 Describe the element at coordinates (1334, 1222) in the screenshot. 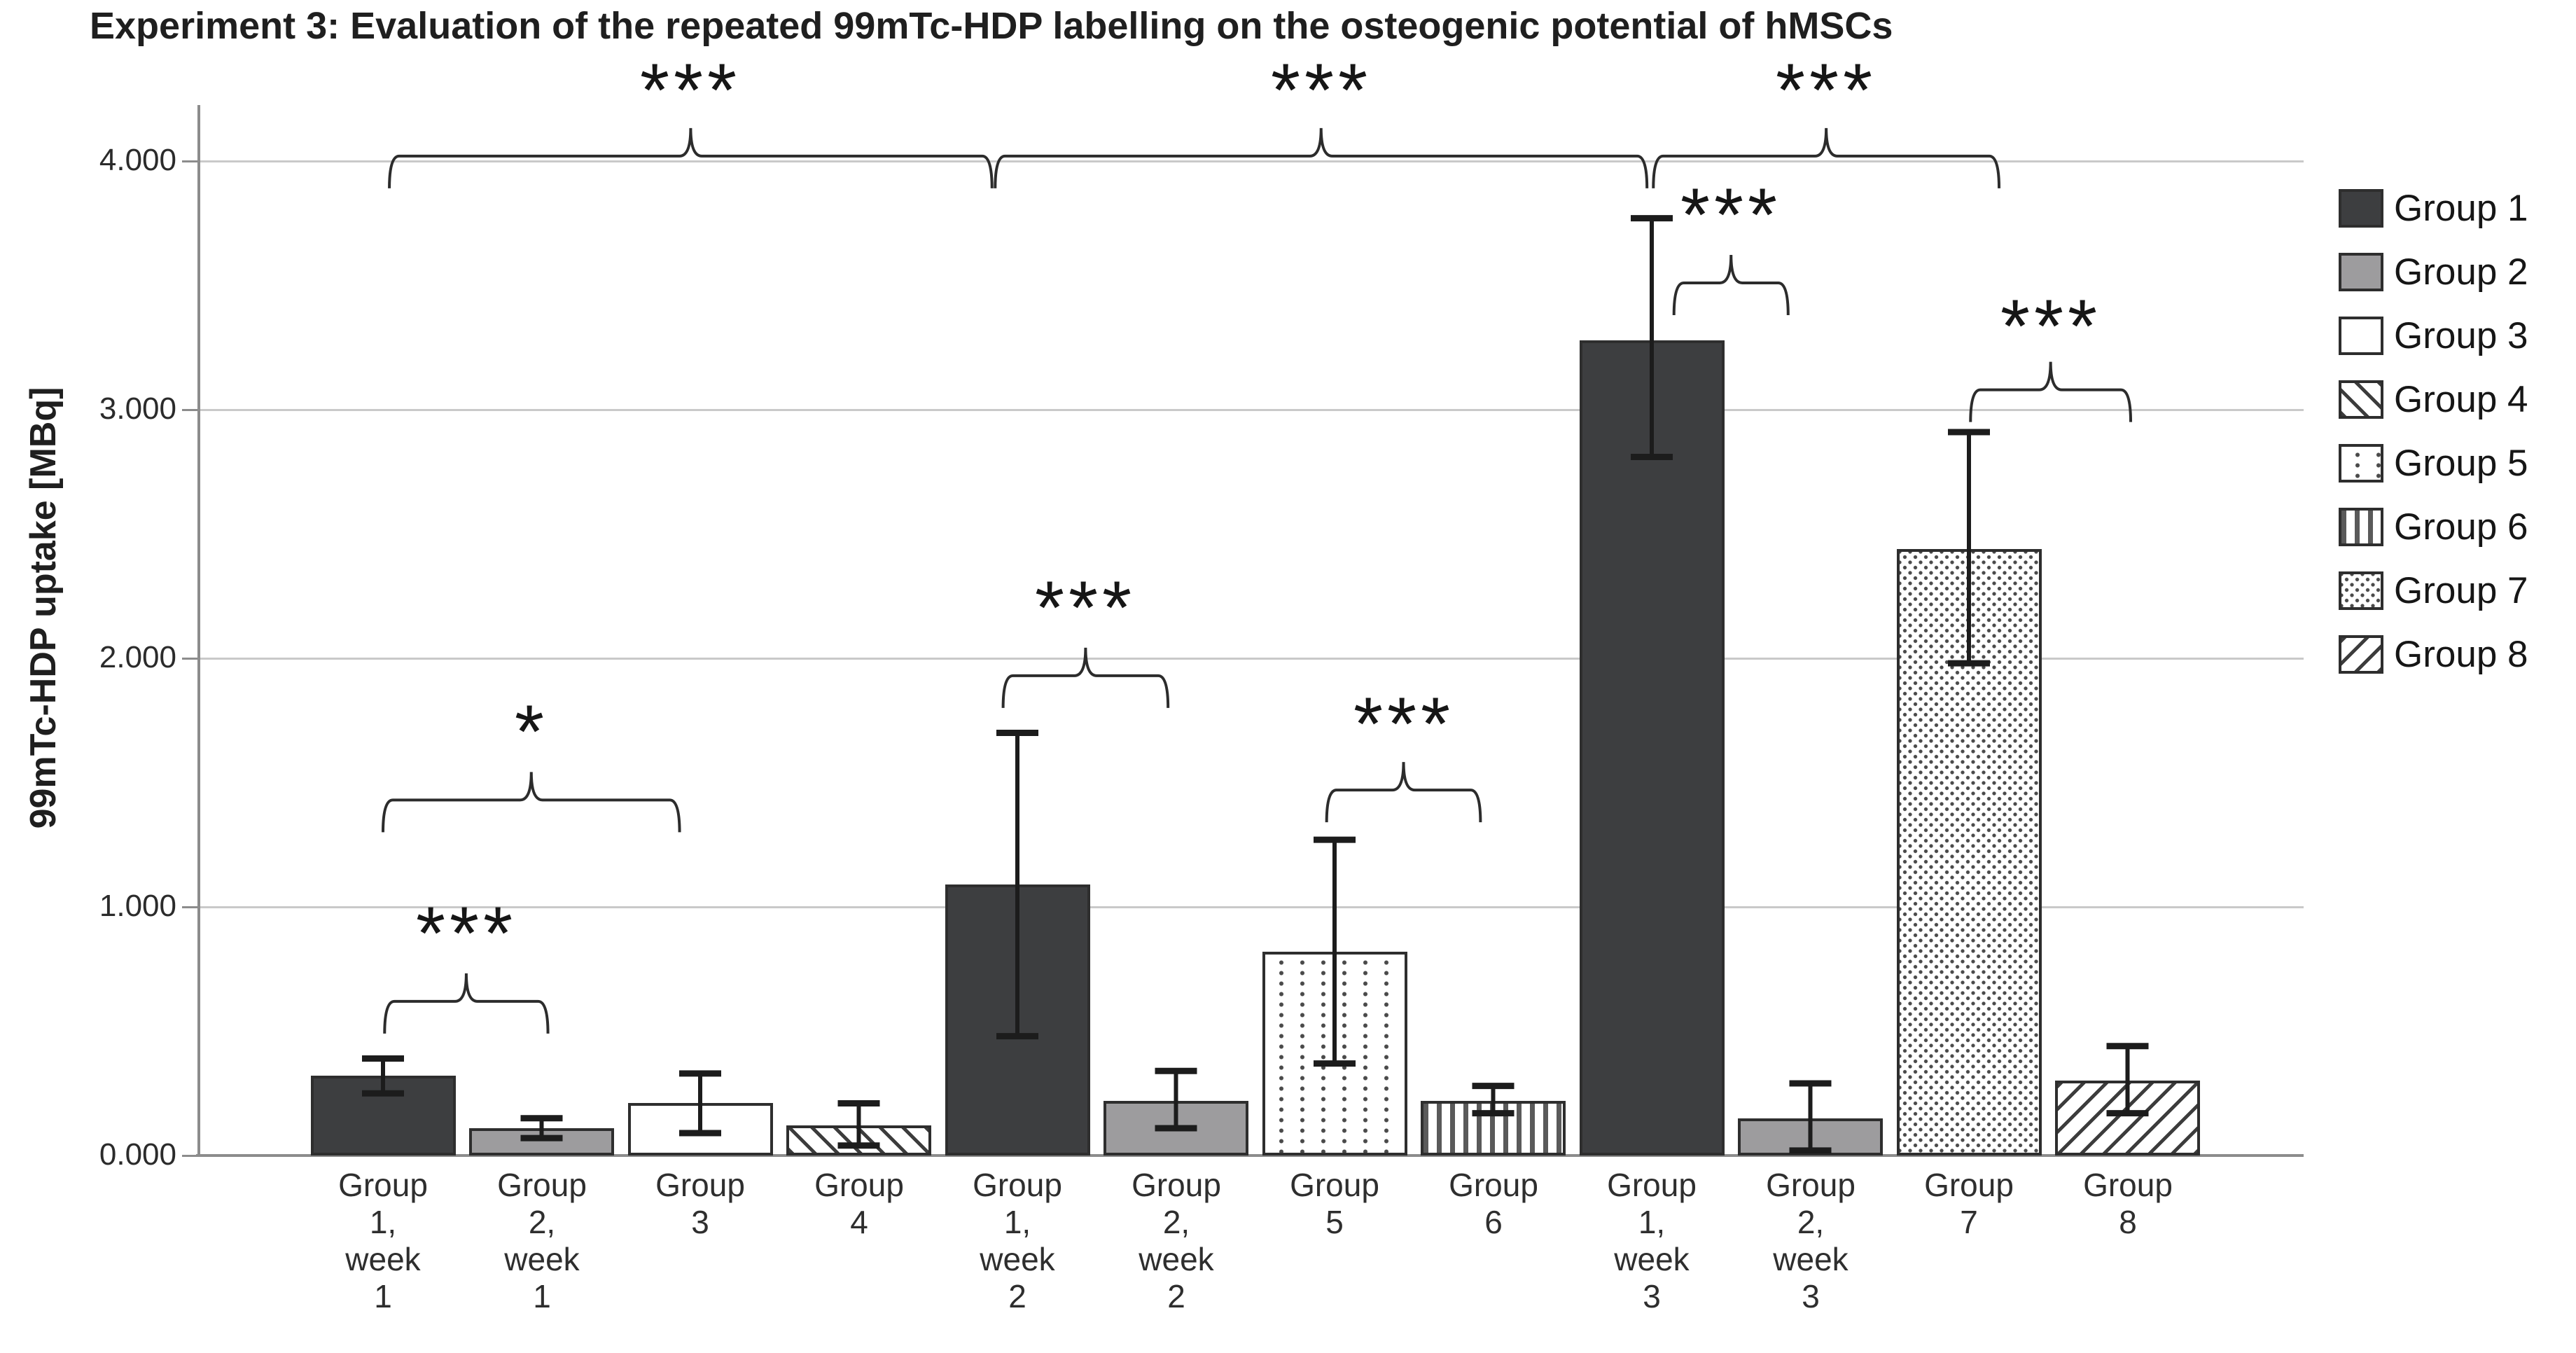

I see `x-label-line: 5` at that location.